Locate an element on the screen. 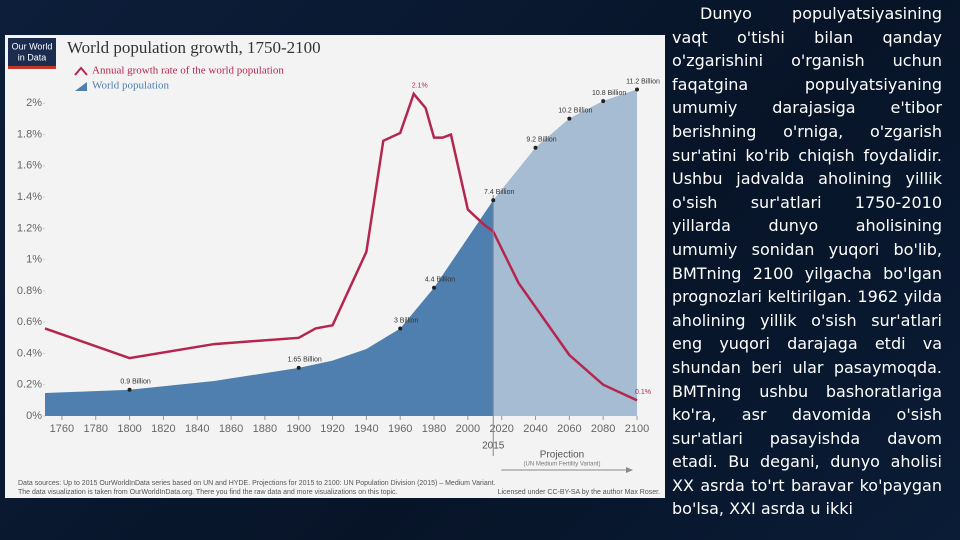  projection-note: (UN Medium Fertility Variant) is located at coordinates (562, 465).